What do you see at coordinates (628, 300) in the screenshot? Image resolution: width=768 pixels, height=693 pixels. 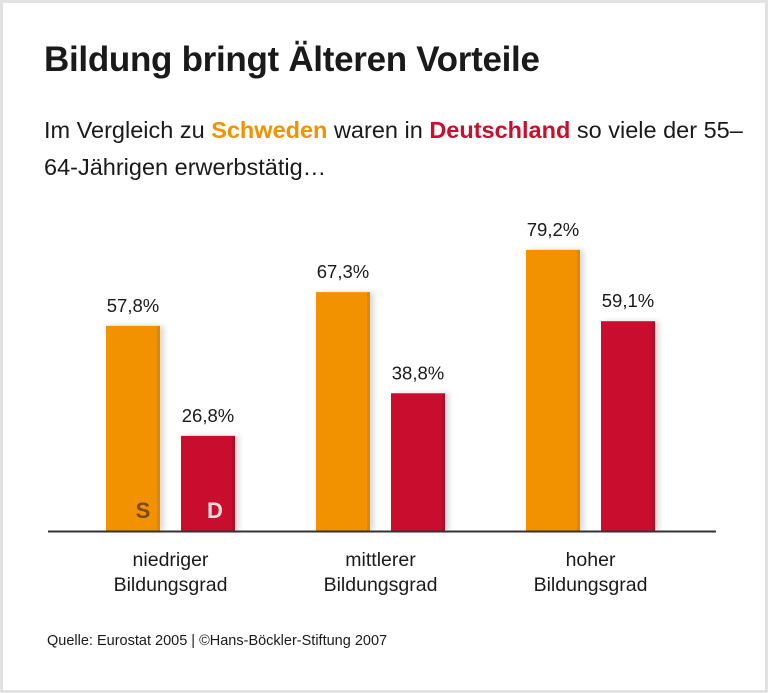 I see `data-label: 59,1%` at bounding box center [628, 300].